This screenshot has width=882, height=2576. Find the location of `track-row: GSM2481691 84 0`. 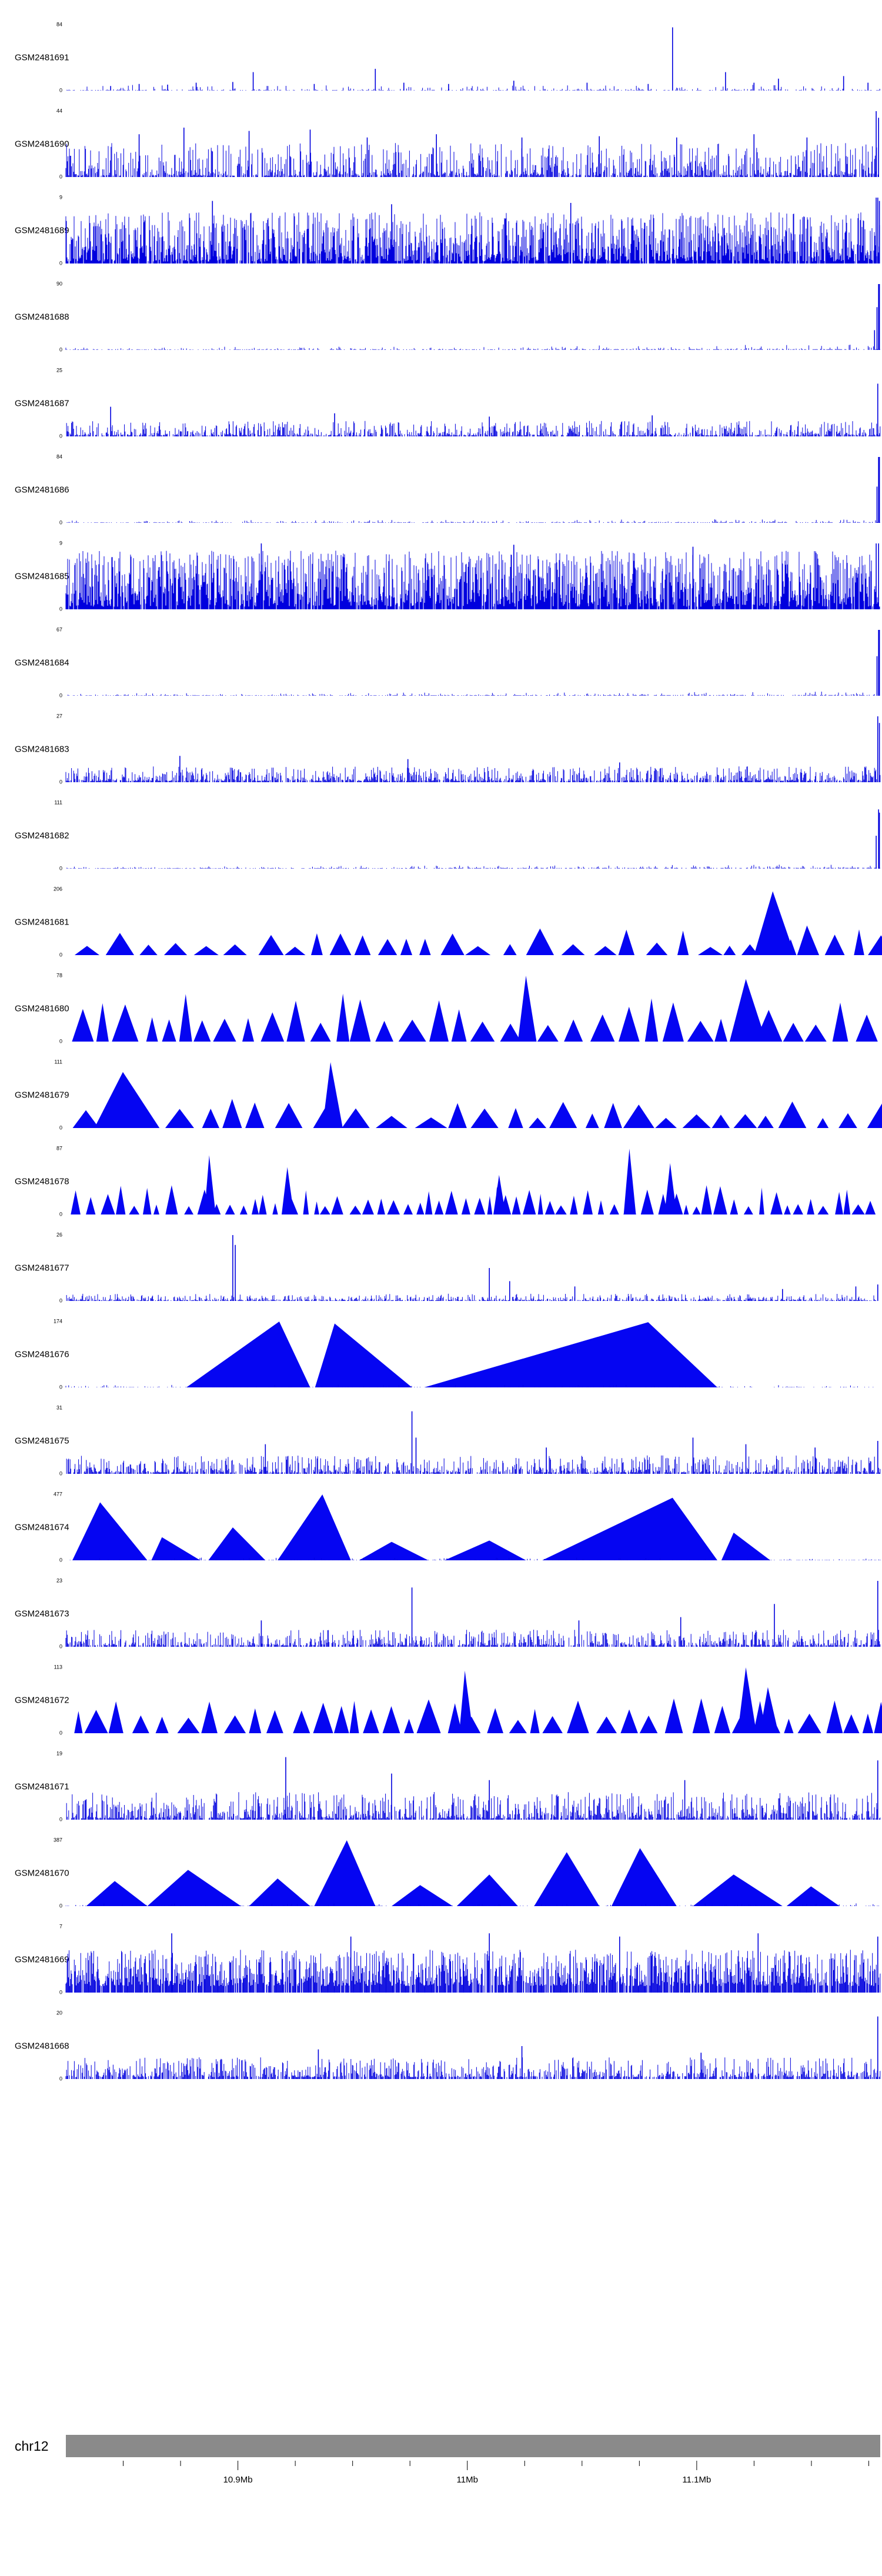

track-row: GSM2481691 84 0 is located at coordinates (441, 61).